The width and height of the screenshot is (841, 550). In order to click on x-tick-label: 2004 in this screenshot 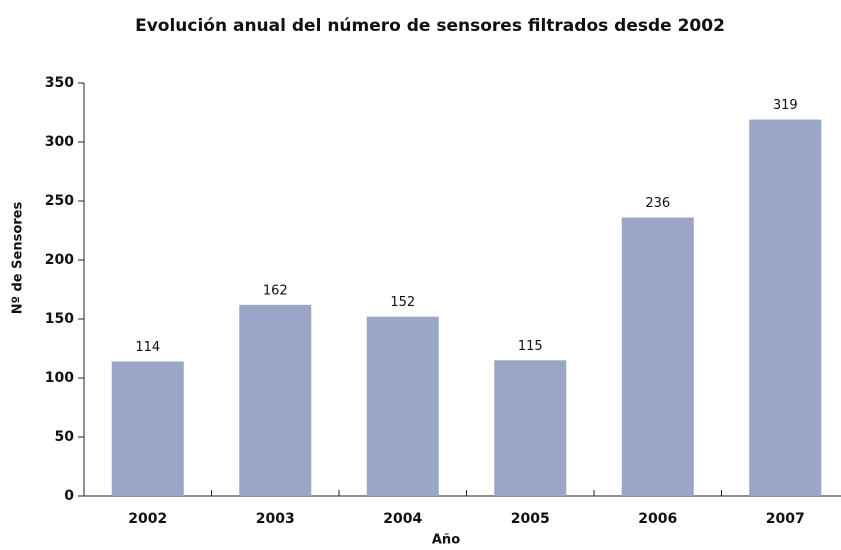, I will do `click(402, 519)`.